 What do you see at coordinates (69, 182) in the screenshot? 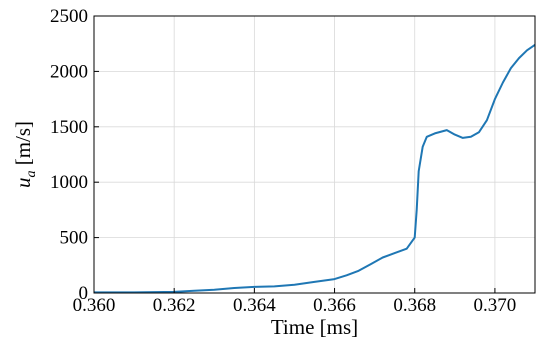
I see `y-tick-label: 1000` at bounding box center [69, 182].